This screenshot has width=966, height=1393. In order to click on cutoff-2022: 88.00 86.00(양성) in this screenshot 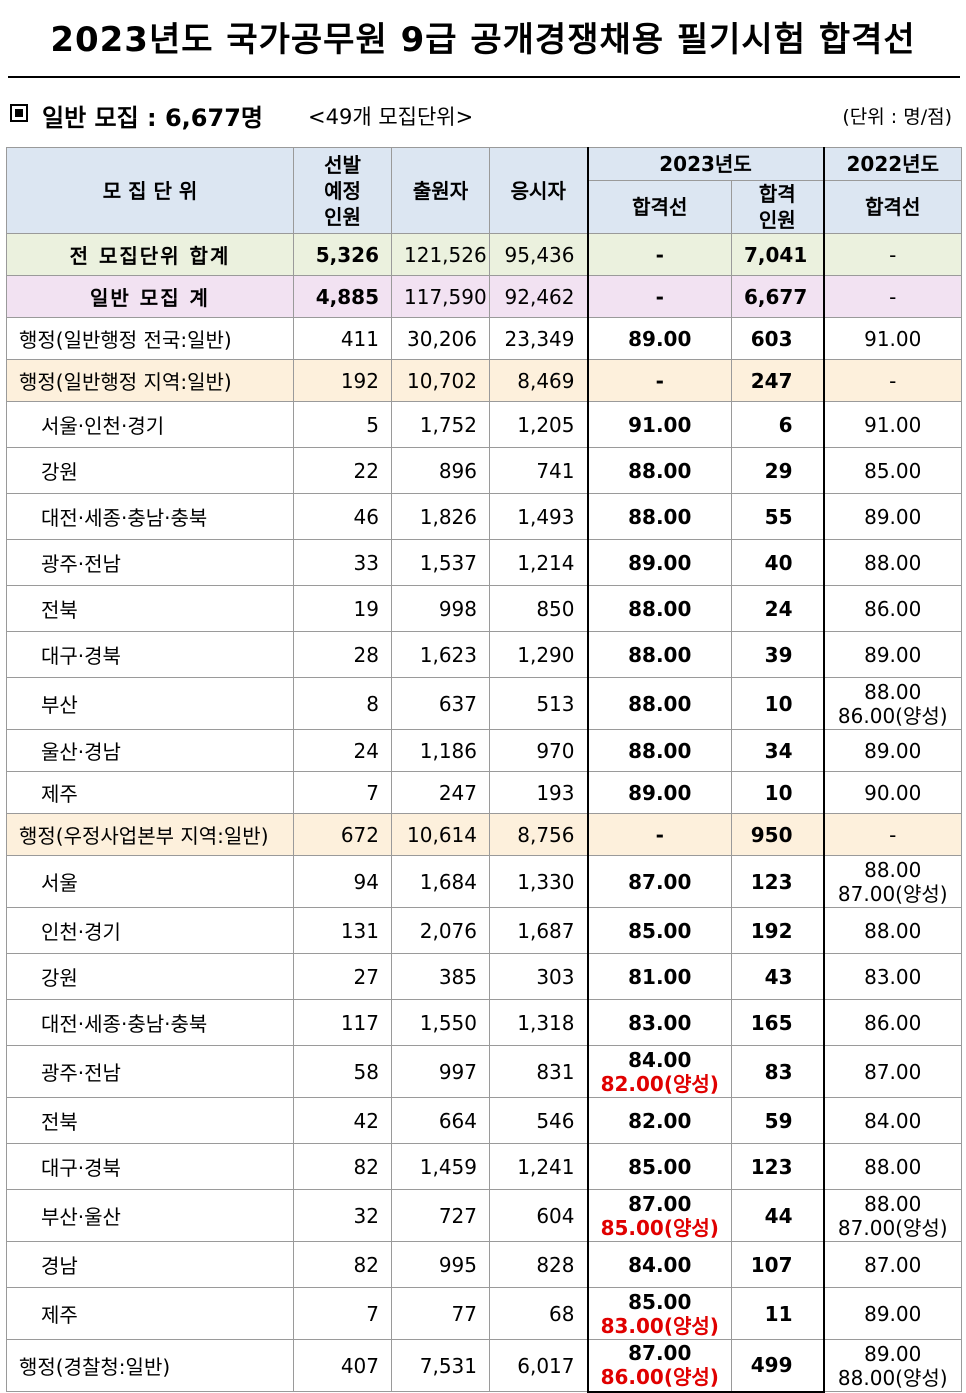, I will do `click(892, 703)`.